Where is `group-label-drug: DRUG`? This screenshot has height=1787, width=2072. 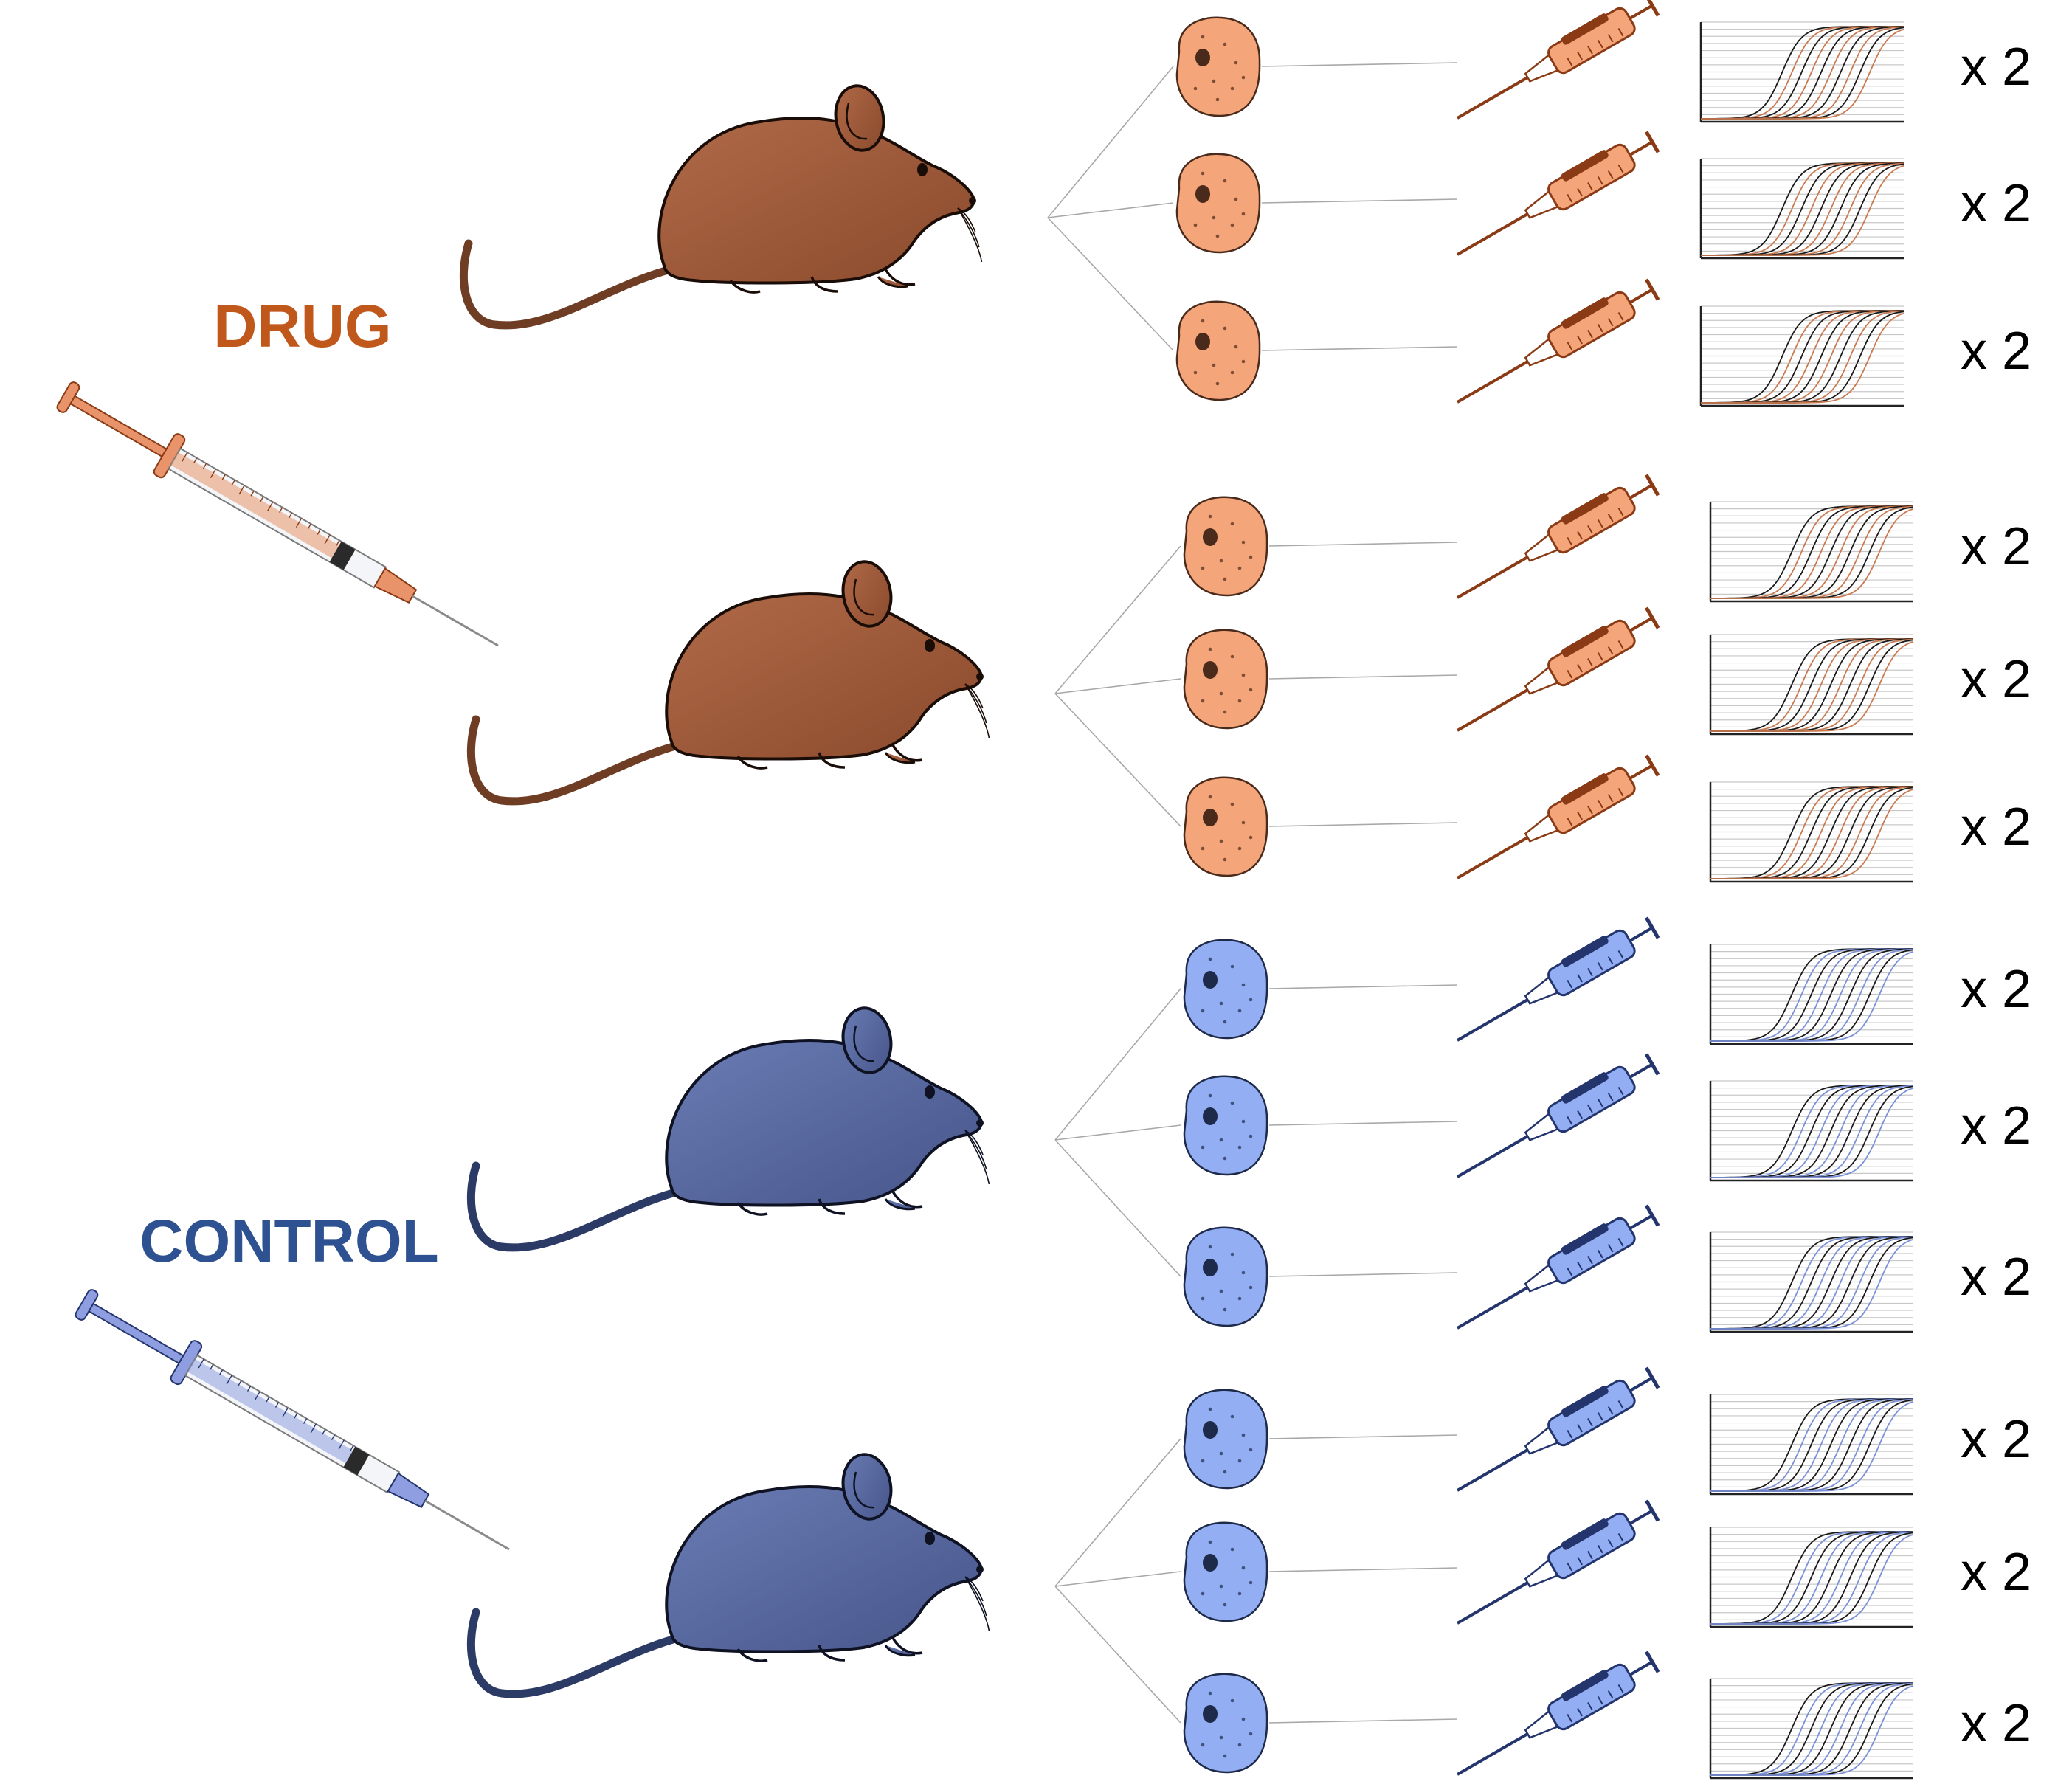 group-label-drug: DRUG is located at coordinates (302, 326).